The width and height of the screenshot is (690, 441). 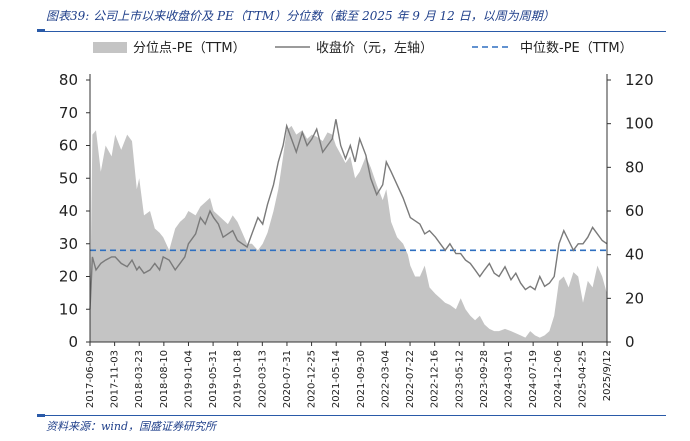 What do you see at coordinates (484, 379) in the screenshot?
I see `x-tick-label: 2023-09-28` at bounding box center [484, 379].